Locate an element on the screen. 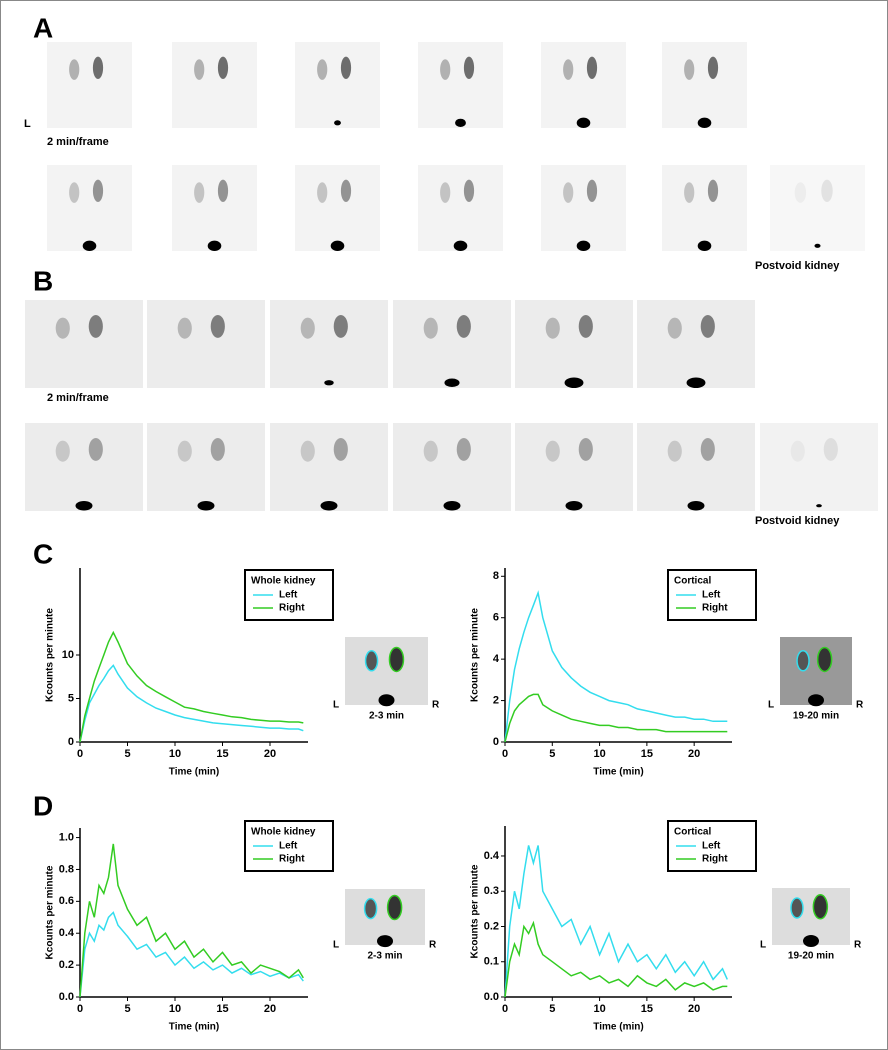  frame-label: 2 min/frame is located at coordinates (78, 142).